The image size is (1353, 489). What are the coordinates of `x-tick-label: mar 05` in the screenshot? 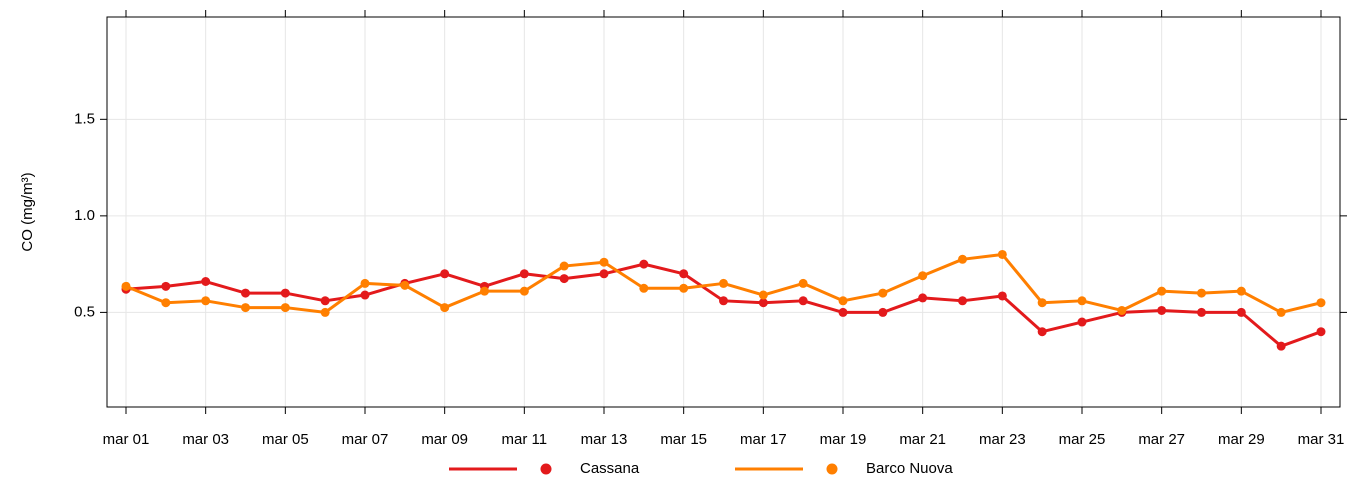 It's located at (285, 439).